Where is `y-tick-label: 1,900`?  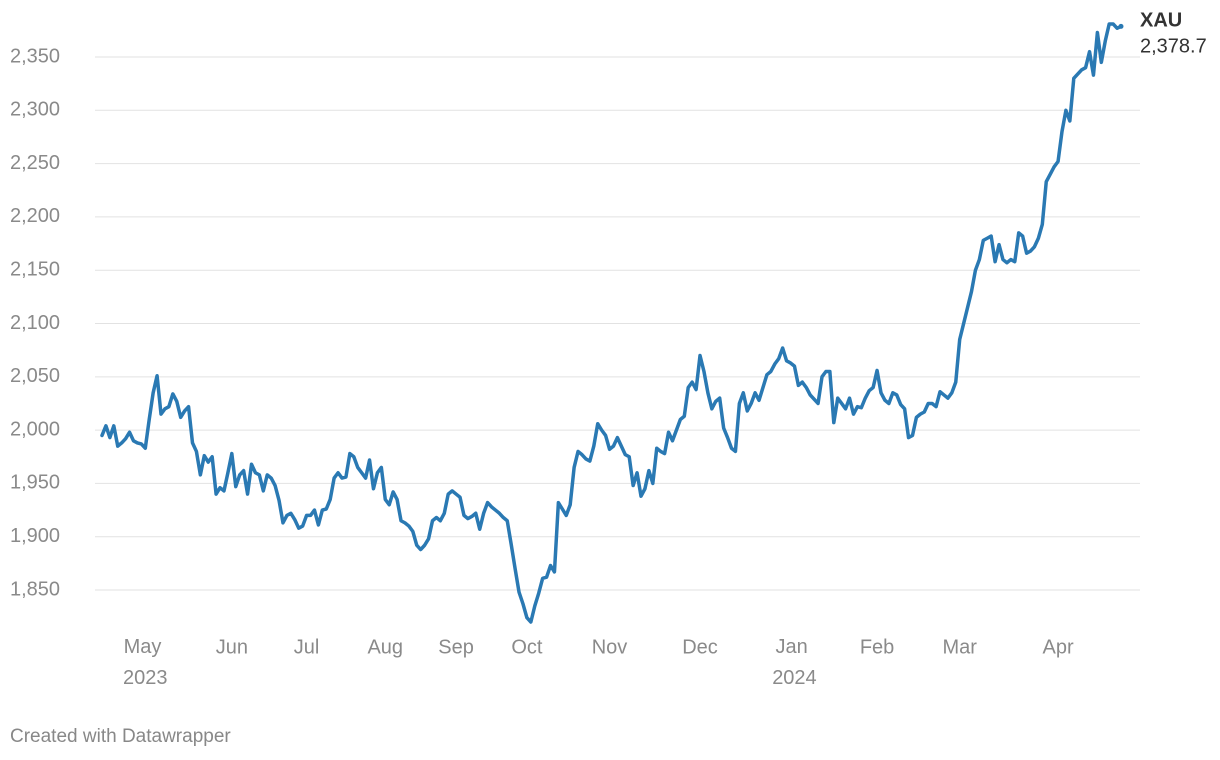
y-tick-label: 1,900 is located at coordinates (35, 536).